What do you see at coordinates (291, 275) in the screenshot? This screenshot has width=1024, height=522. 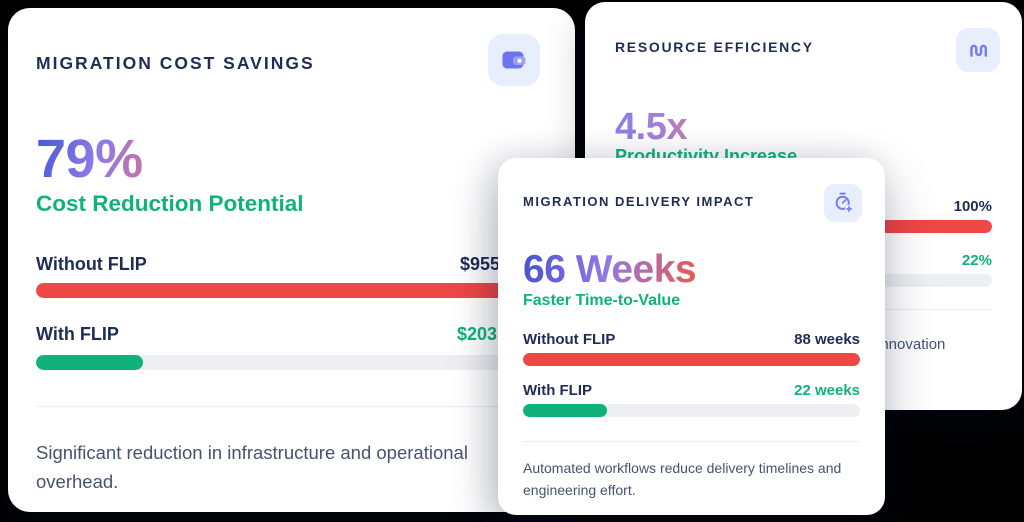 I see `comparison-row-without-flip: Without FLIP $955` at bounding box center [291, 275].